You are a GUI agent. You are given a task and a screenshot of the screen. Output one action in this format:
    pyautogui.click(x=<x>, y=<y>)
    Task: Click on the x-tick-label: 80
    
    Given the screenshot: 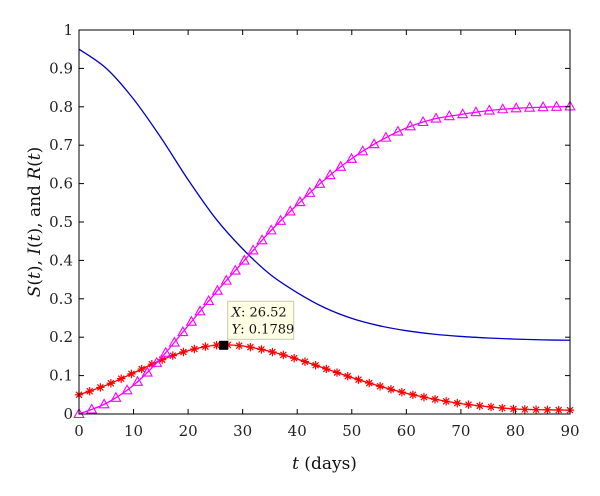 What is the action you would take?
    pyautogui.click(x=515, y=431)
    